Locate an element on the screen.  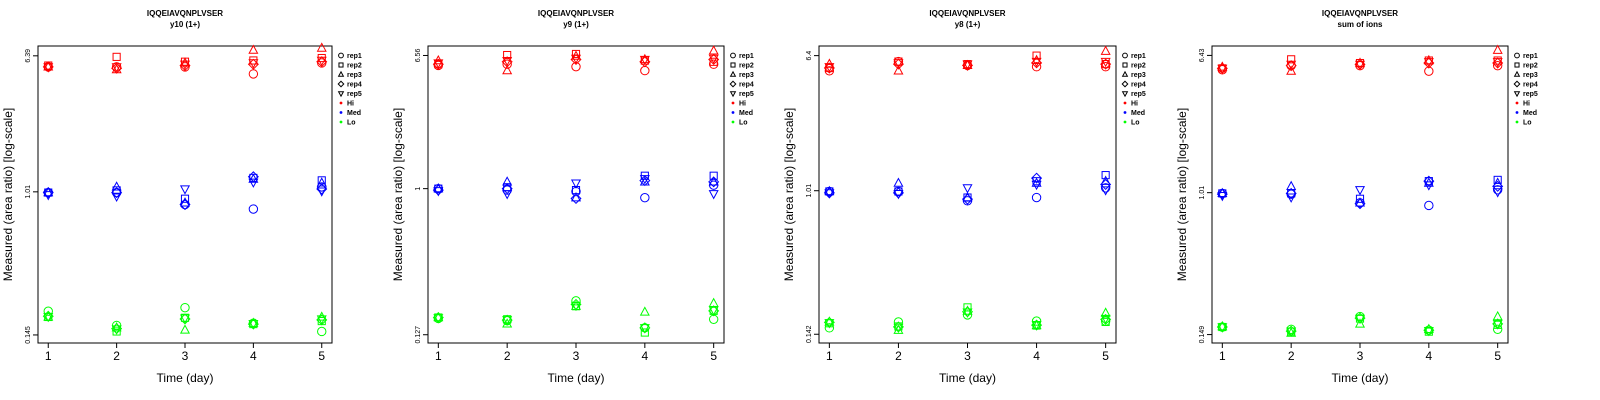
y-axis-label: Measured (area ratio) [log-scale] is located at coordinates (789, 194).